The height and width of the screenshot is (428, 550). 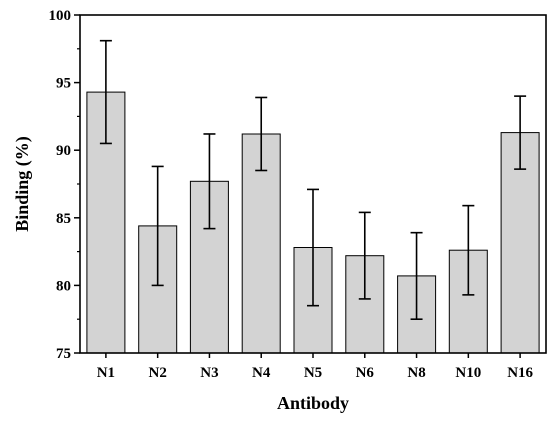 What do you see at coordinates (261, 373) in the screenshot?
I see `x-tick-label: N4` at bounding box center [261, 373].